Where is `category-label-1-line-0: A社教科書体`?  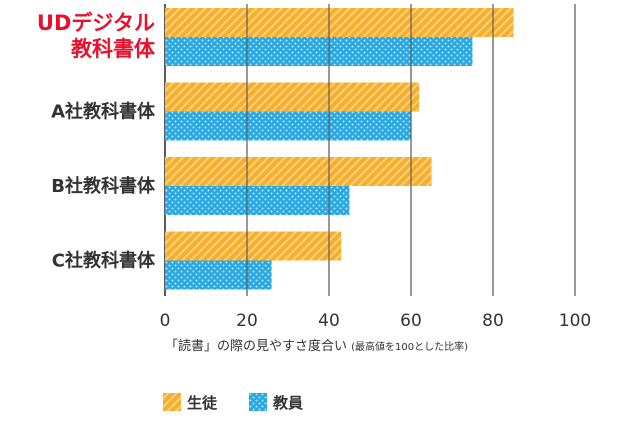 category-label-1-line-0: A社教科書体 is located at coordinates (103, 112).